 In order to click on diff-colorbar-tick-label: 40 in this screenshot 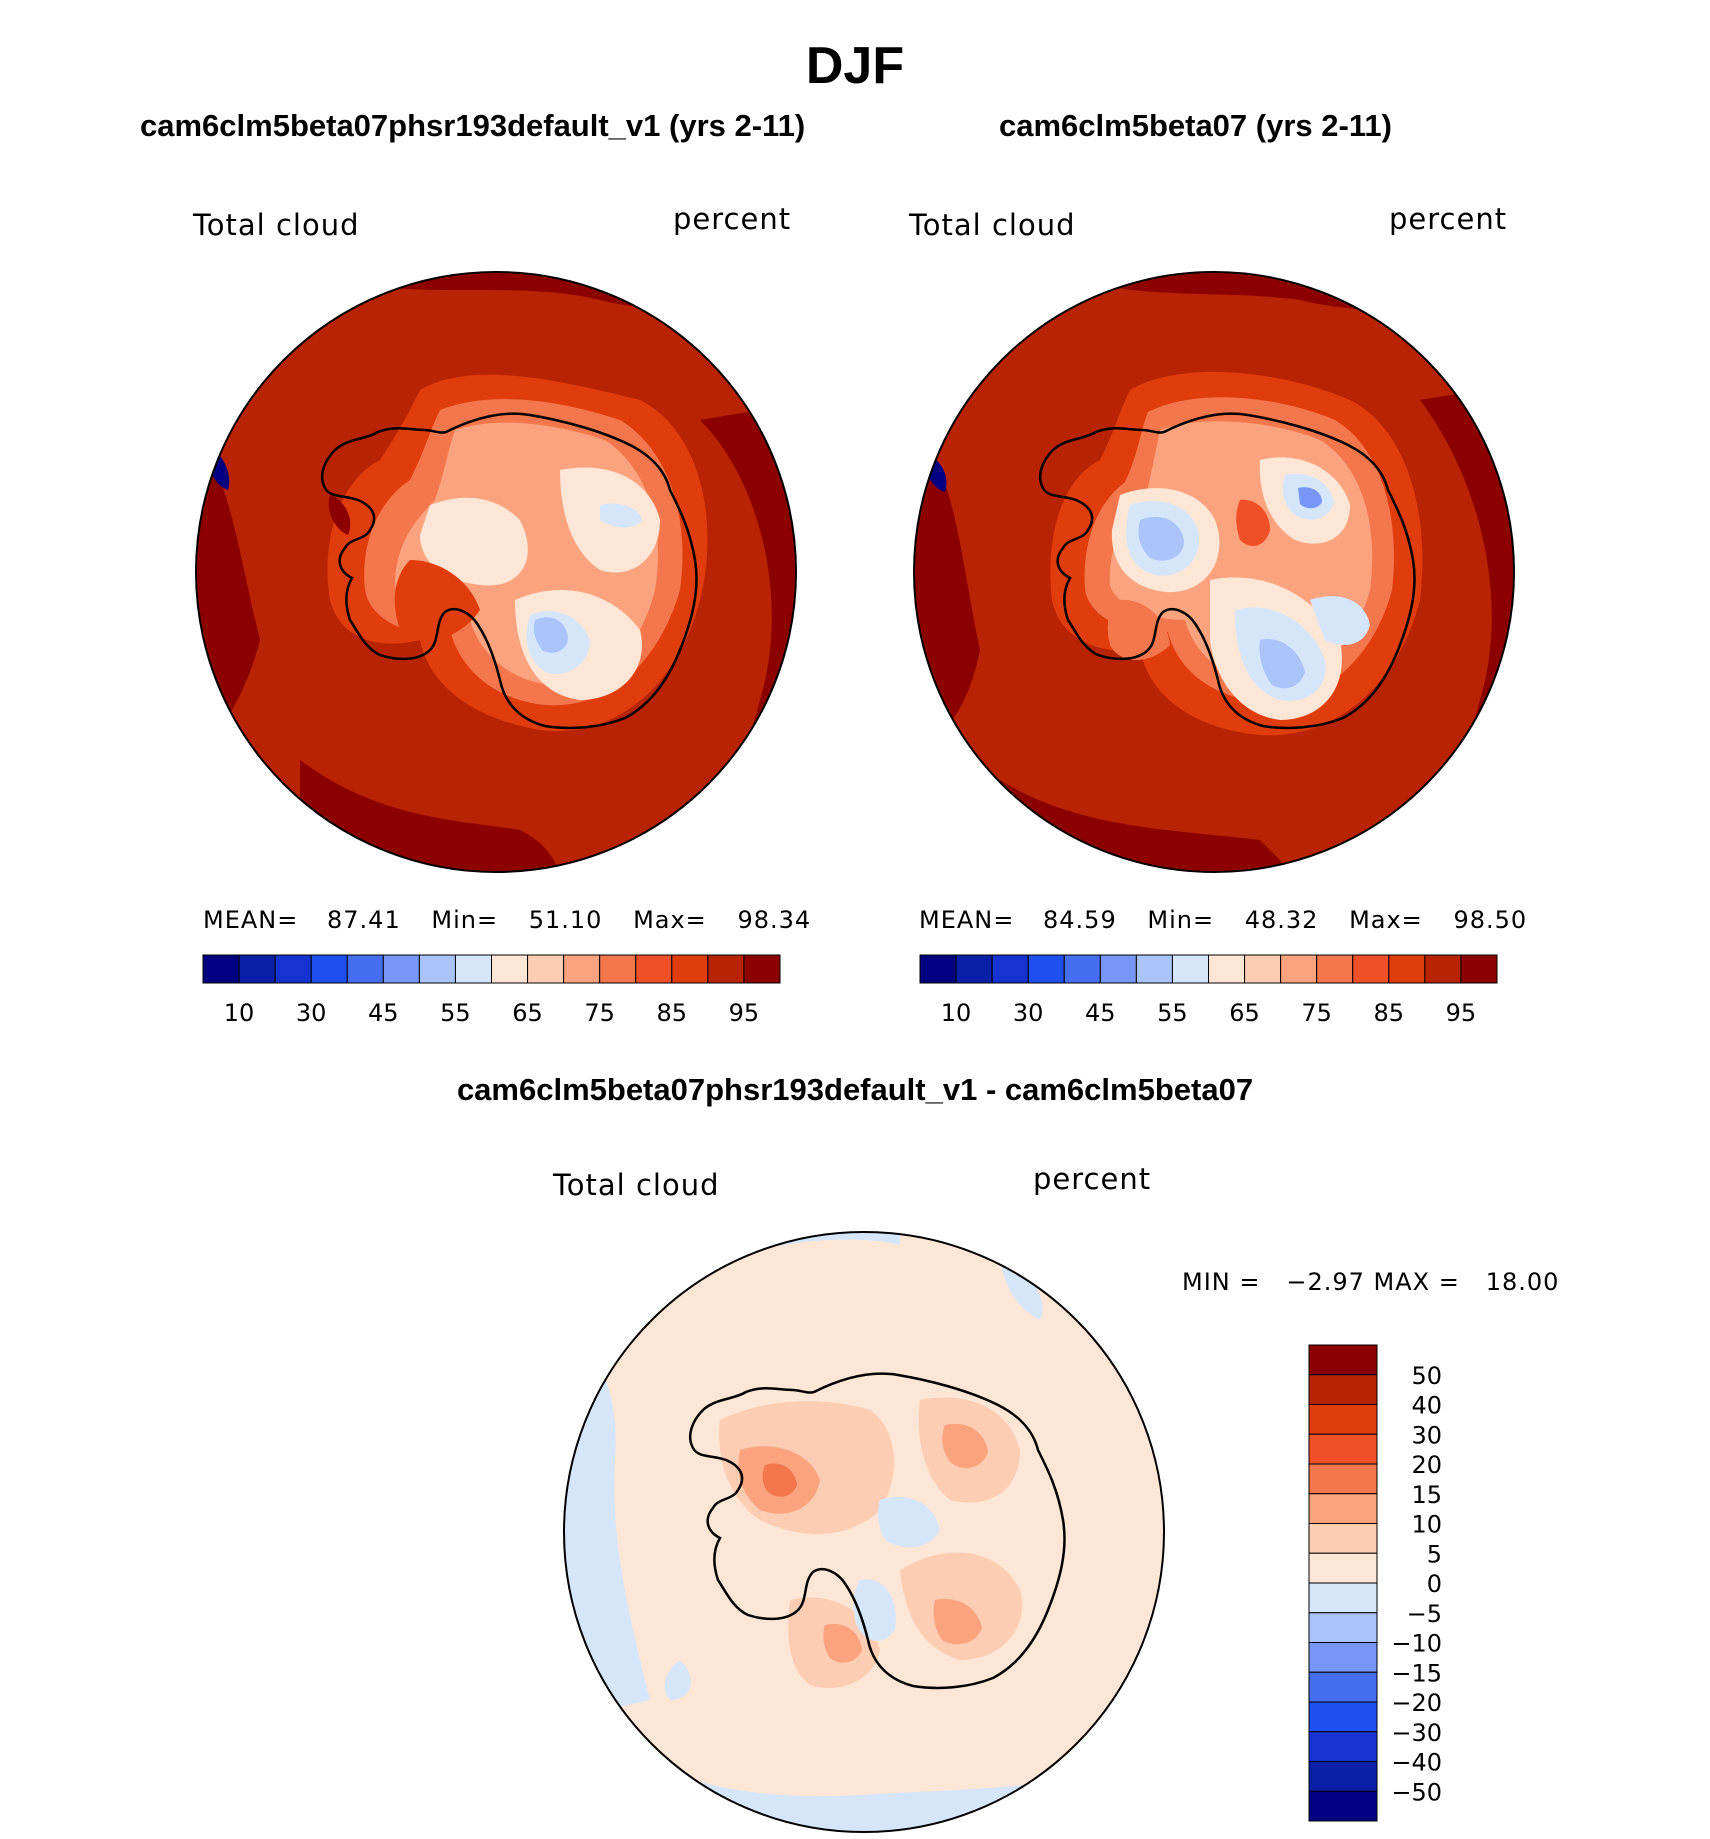, I will do `click(1426, 1406)`.